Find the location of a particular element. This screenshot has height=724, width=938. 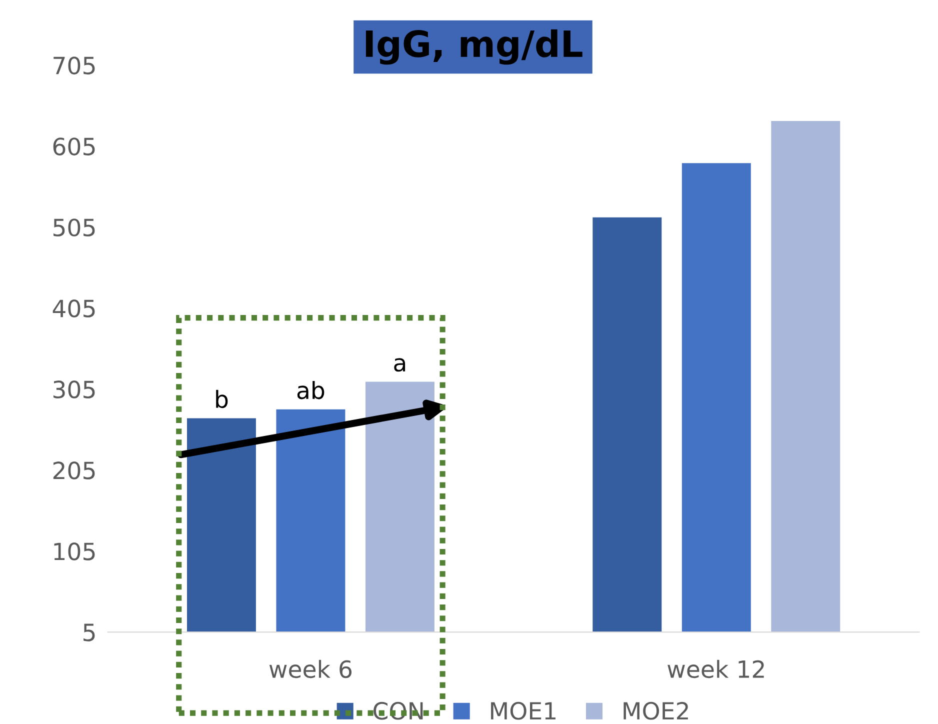

x-tick-label: week 6 is located at coordinates (310, 669).